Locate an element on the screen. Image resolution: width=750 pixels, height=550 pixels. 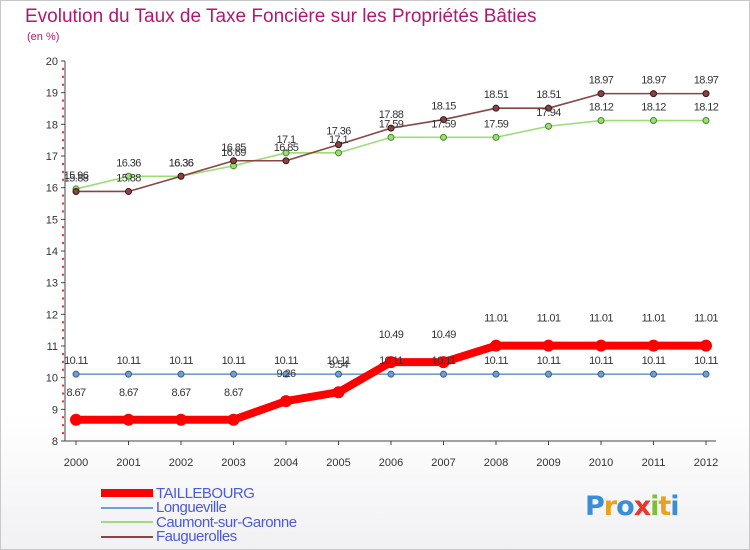
data-label: 10.49 is located at coordinates (443, 335).